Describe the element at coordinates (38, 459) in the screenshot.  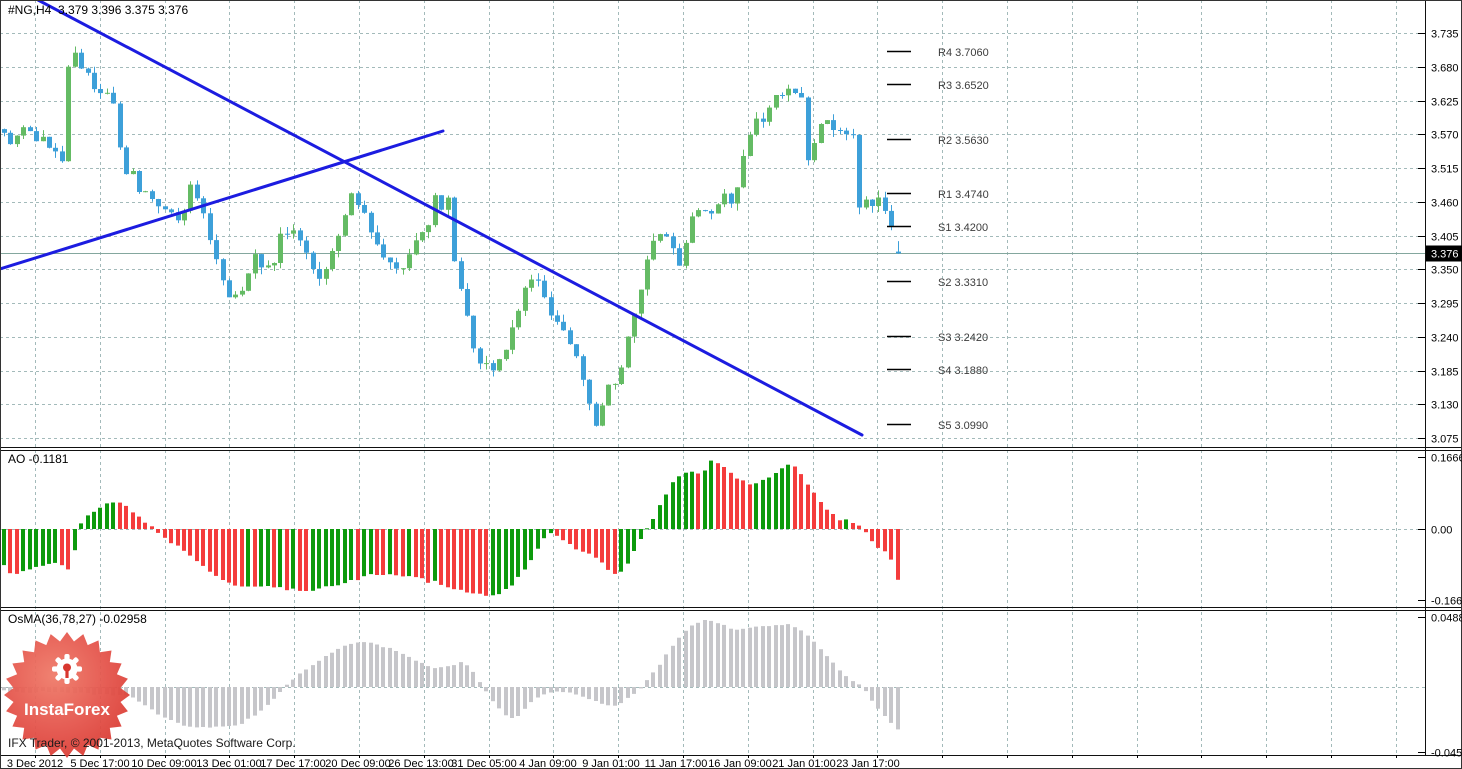
I see `ao-indicator-label: AO -0.1181` at that location.